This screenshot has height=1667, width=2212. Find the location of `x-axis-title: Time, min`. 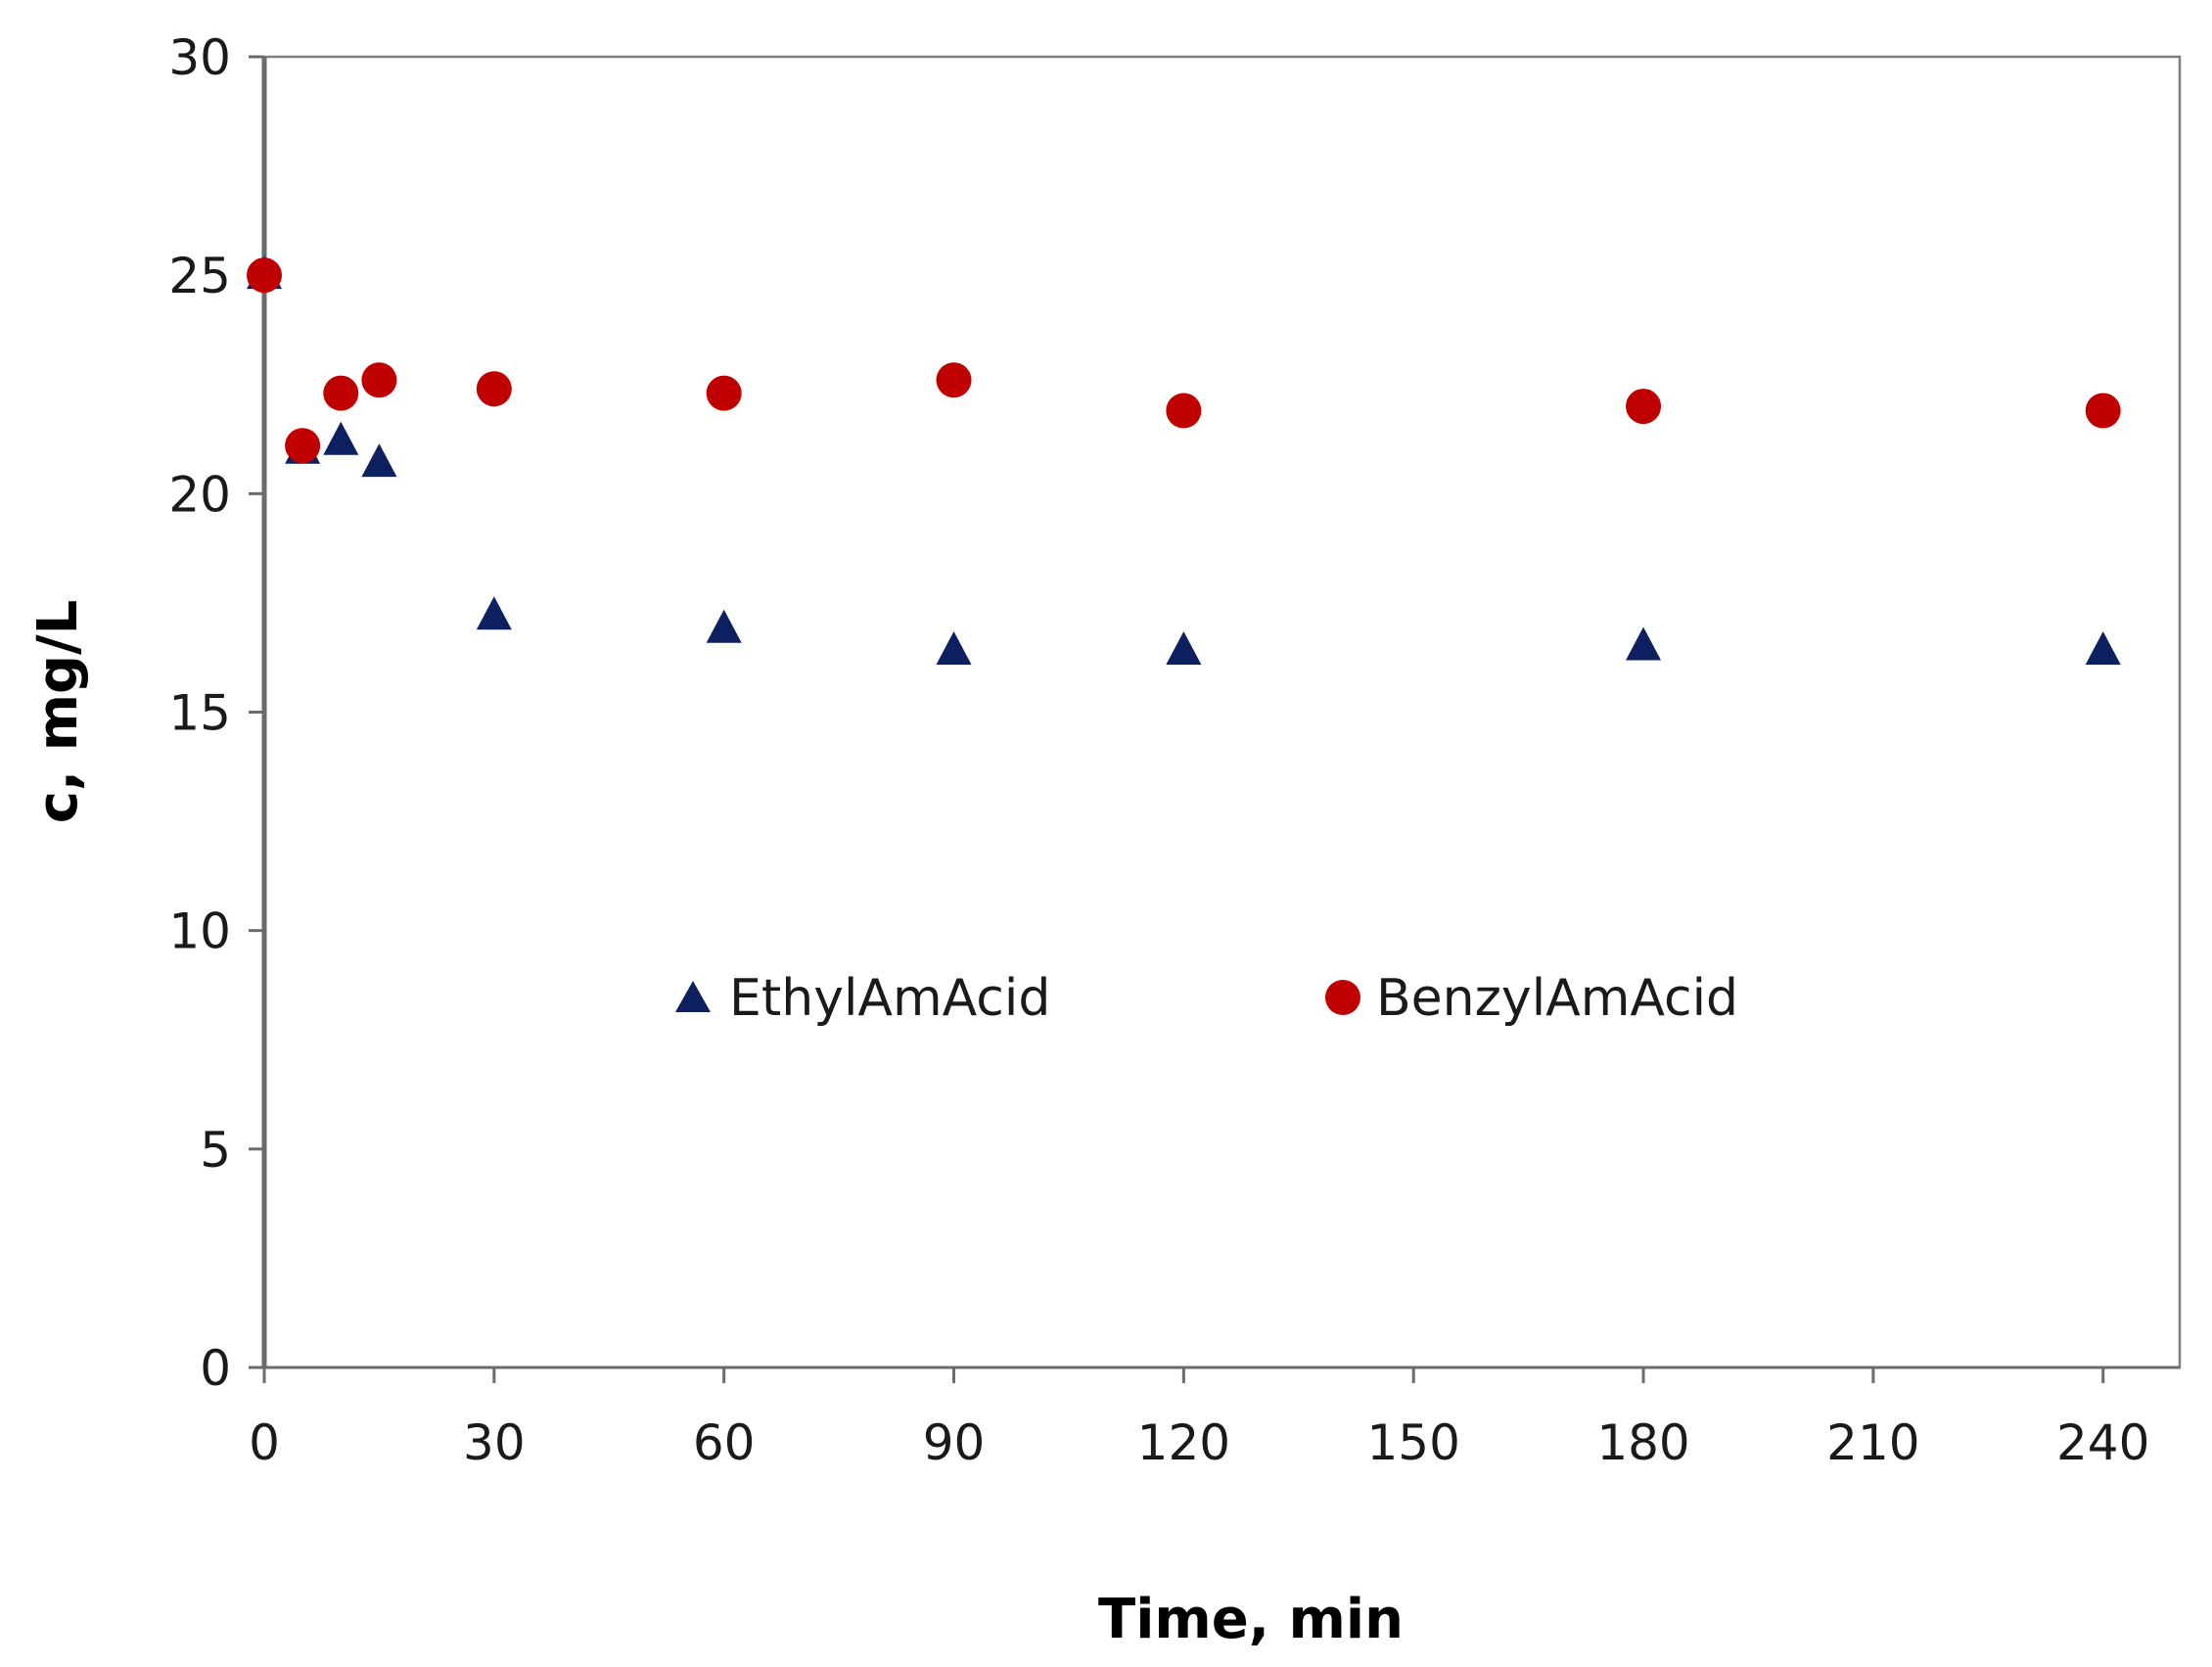

x-axis-title: Time, min is located at coordinates (1251, 1619).